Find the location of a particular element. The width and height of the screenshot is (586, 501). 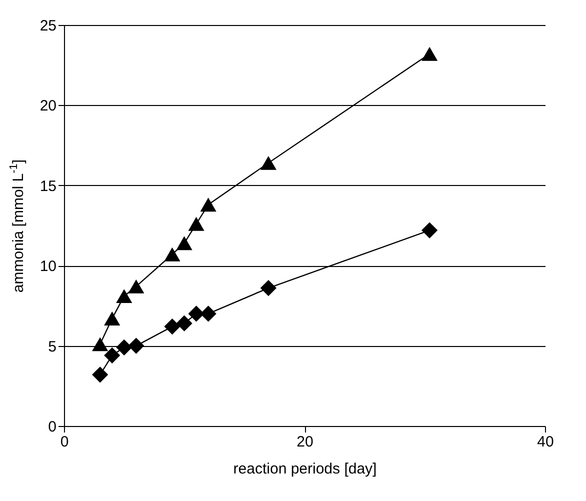

y-tick-label: 0 is located at coordinates (52, 427).